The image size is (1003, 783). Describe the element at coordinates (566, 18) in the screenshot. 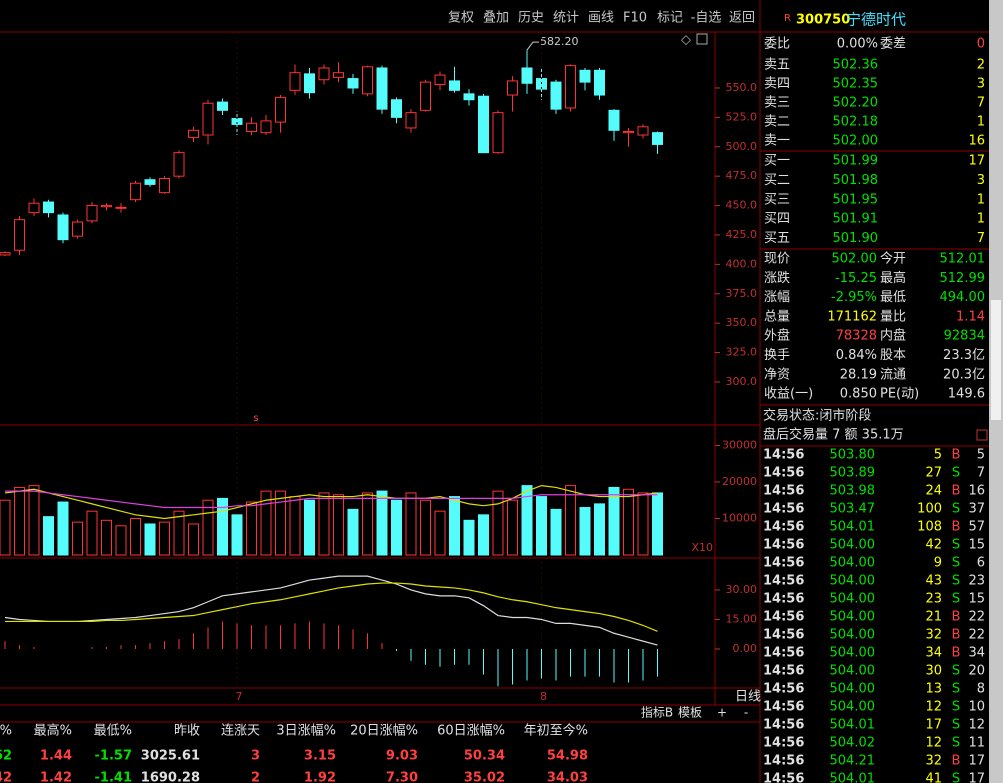

I see `toolbar-button: 统计` at that location.